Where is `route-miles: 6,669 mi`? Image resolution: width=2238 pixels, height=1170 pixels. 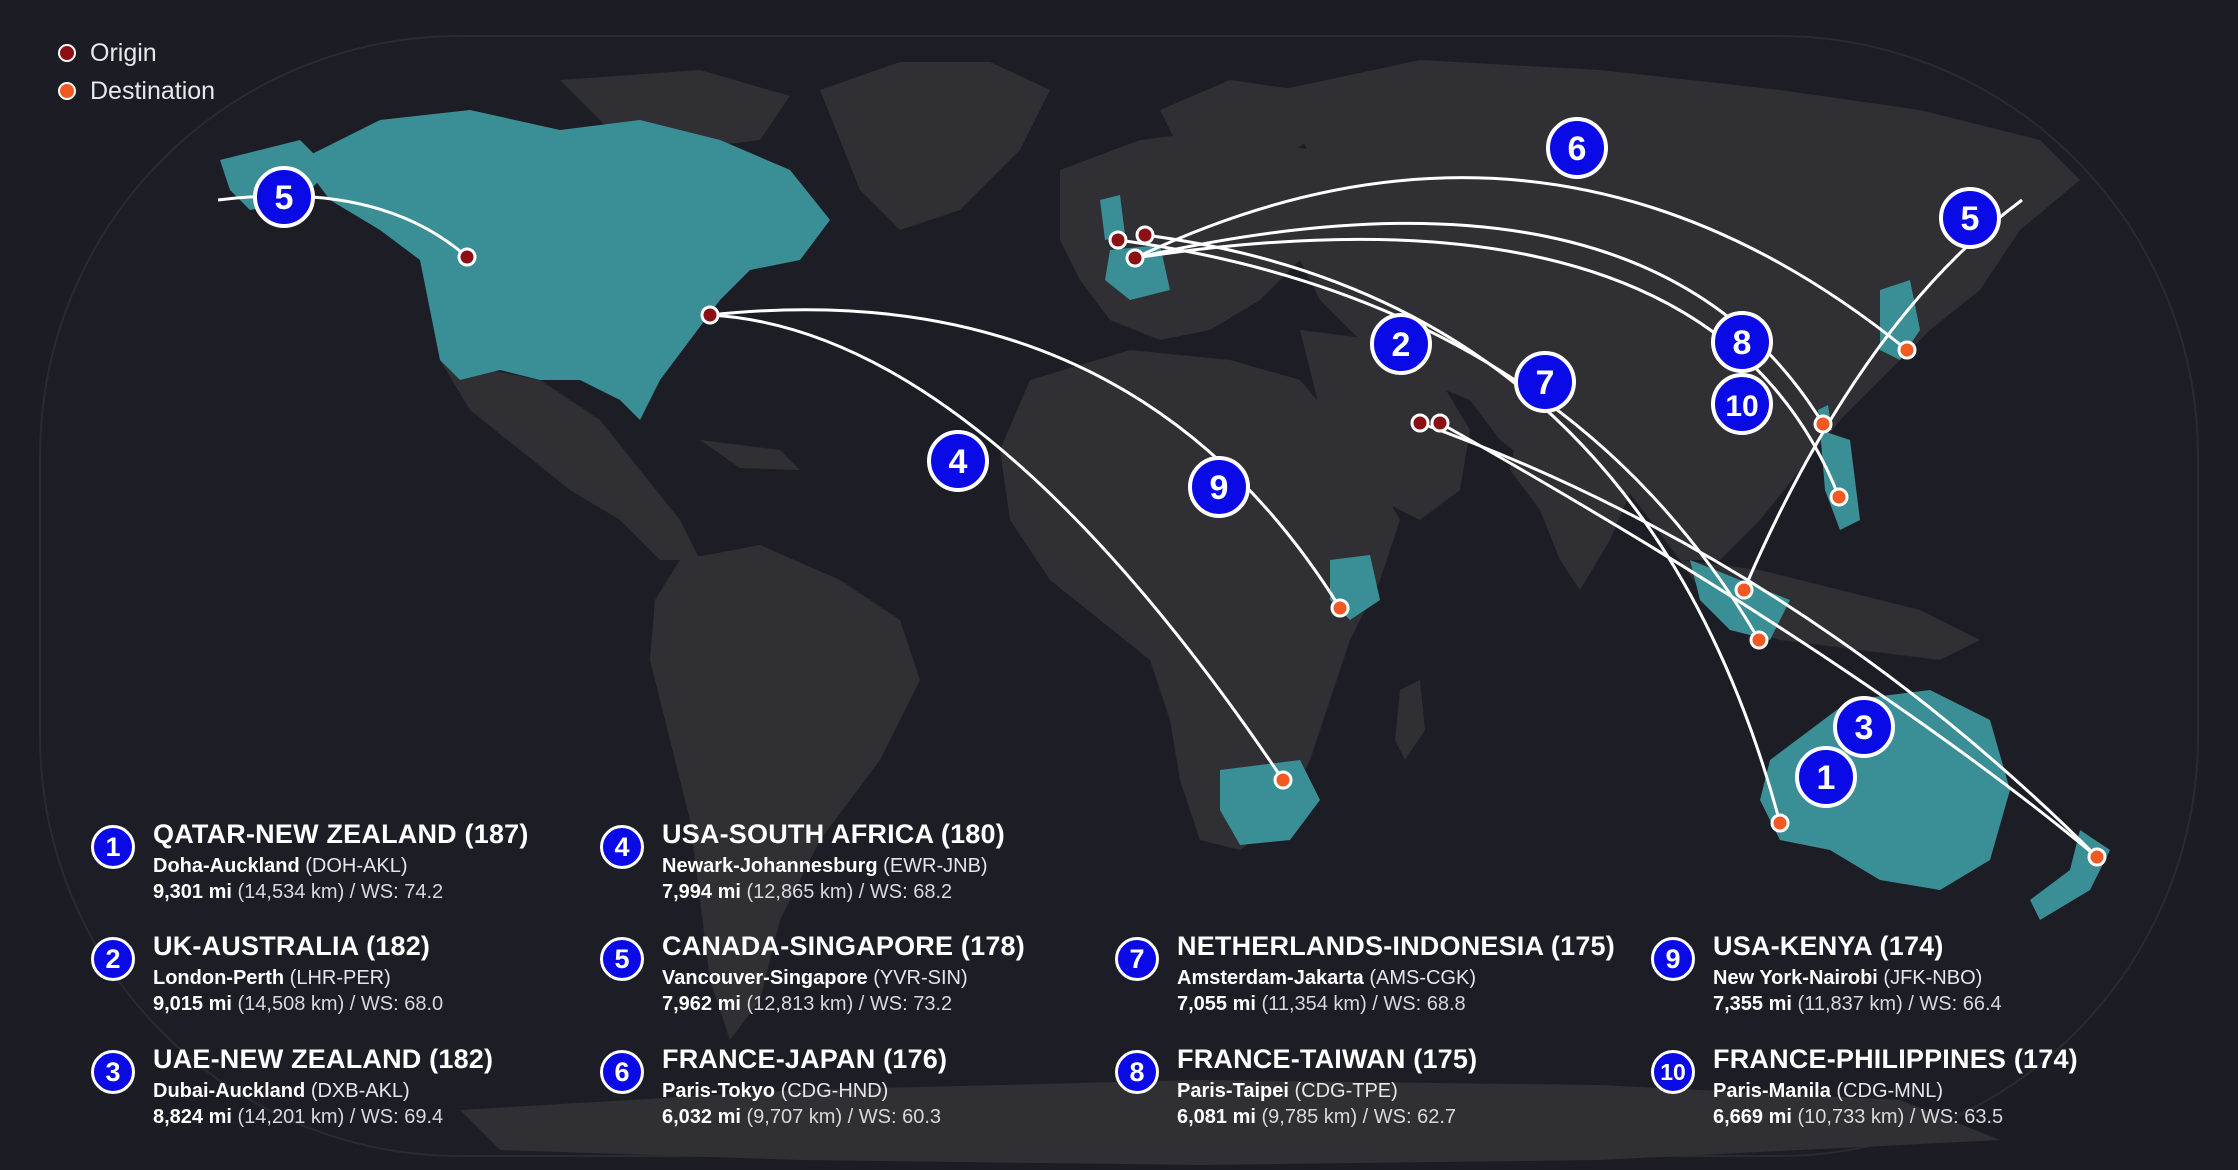
route-miles: 6,669 mi is located at coordinates (1752, 1117).